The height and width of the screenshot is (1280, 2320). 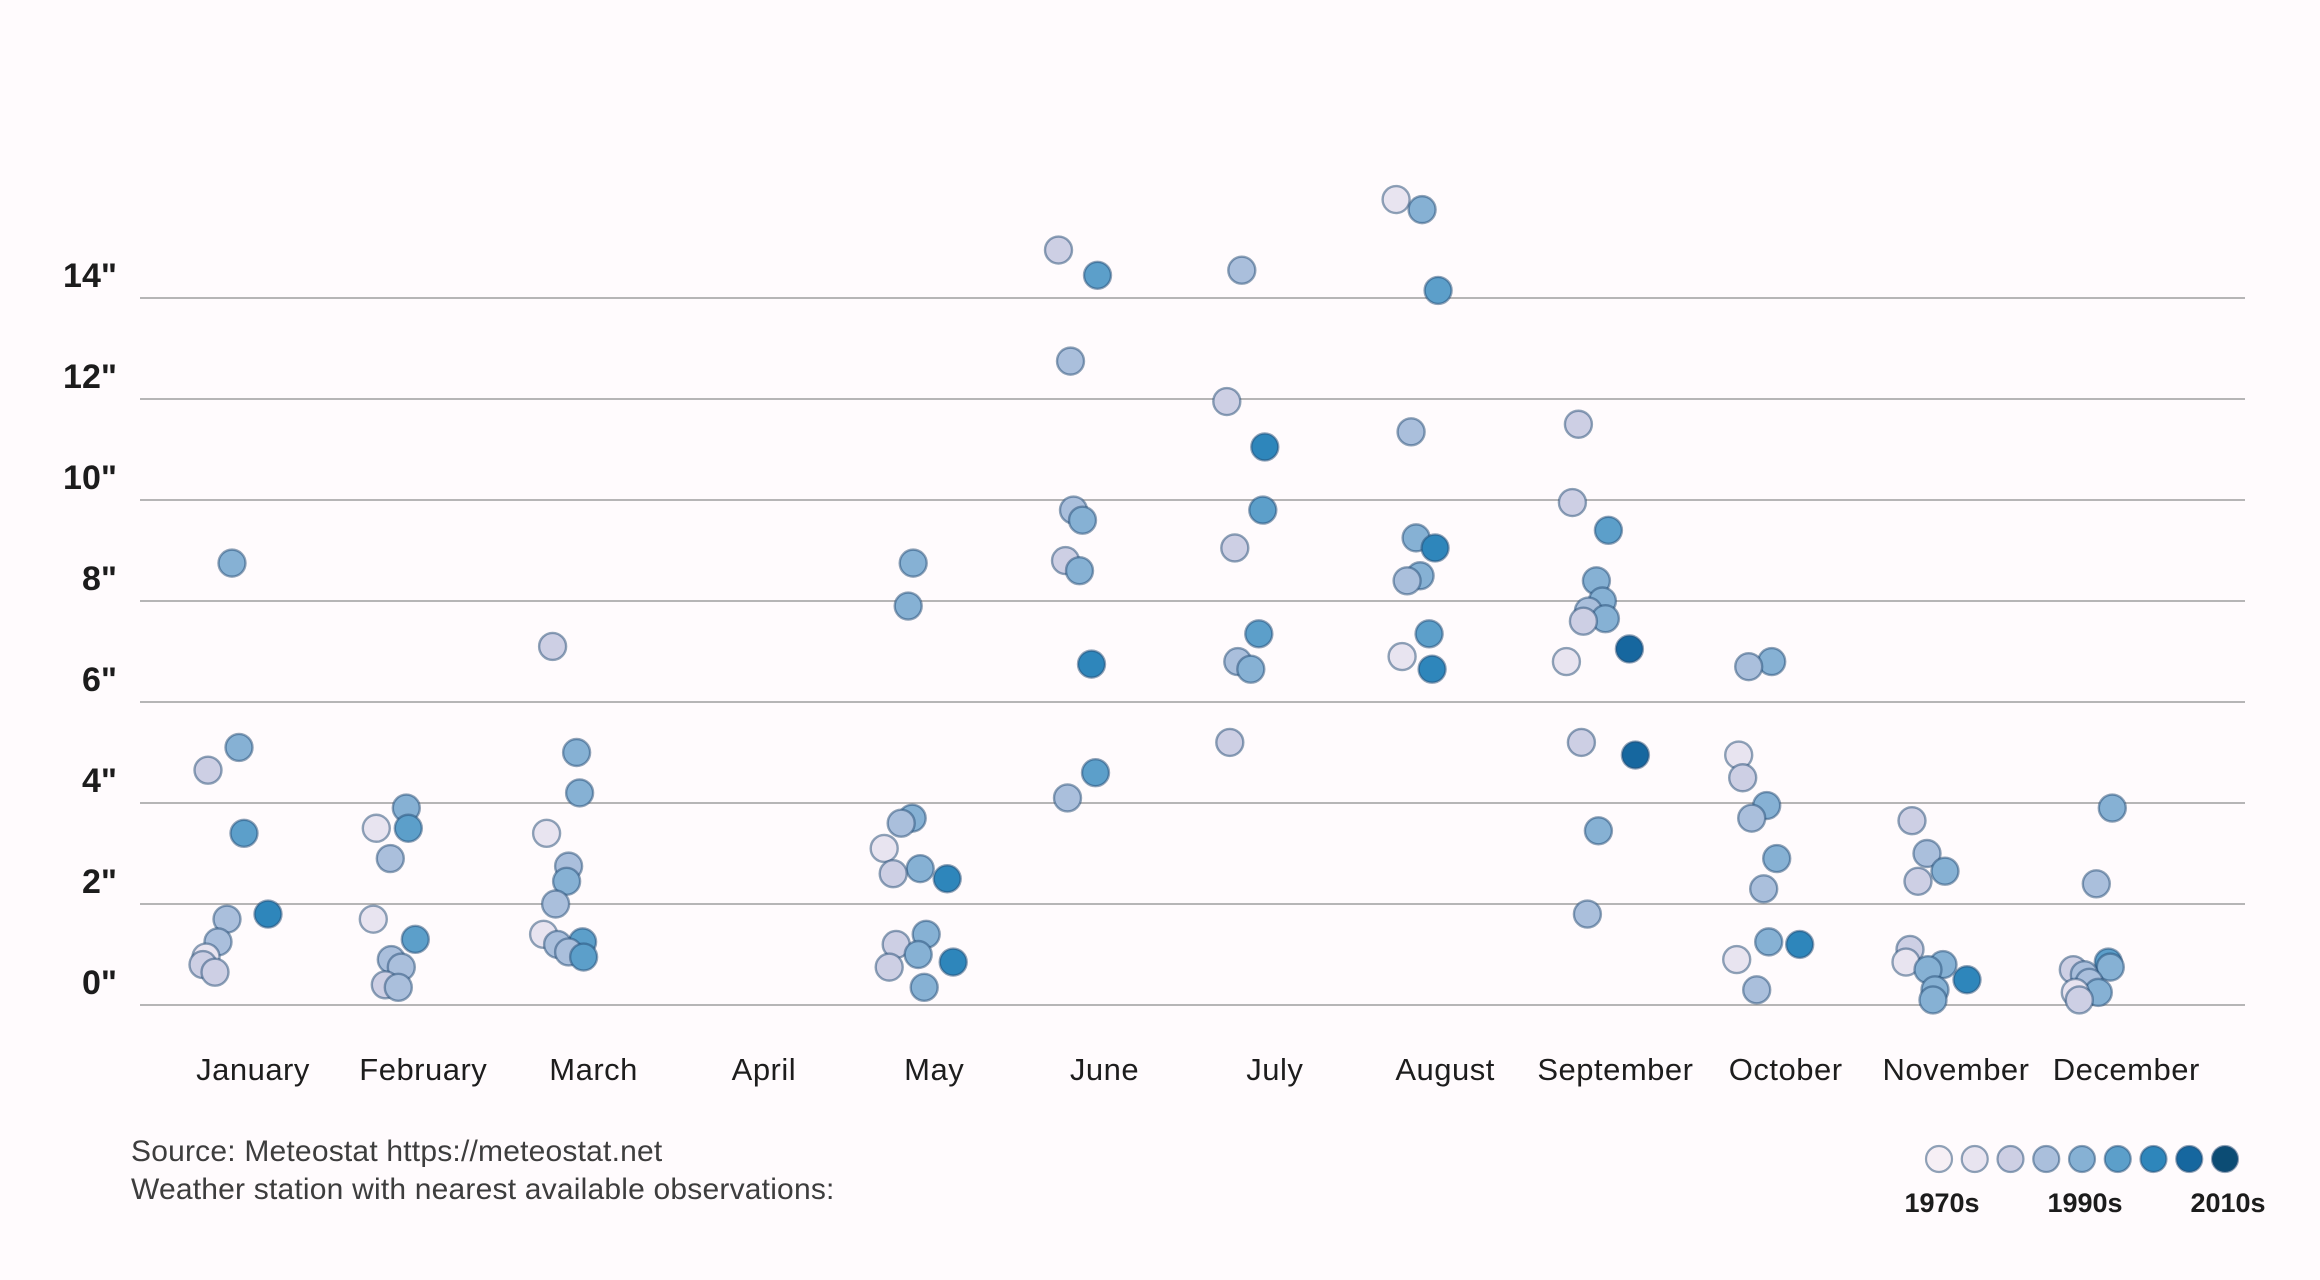 What do you see at coordinates (934, 1069) in the screenshot?
I see `month-label: May` at bounding box center [934, 1069].